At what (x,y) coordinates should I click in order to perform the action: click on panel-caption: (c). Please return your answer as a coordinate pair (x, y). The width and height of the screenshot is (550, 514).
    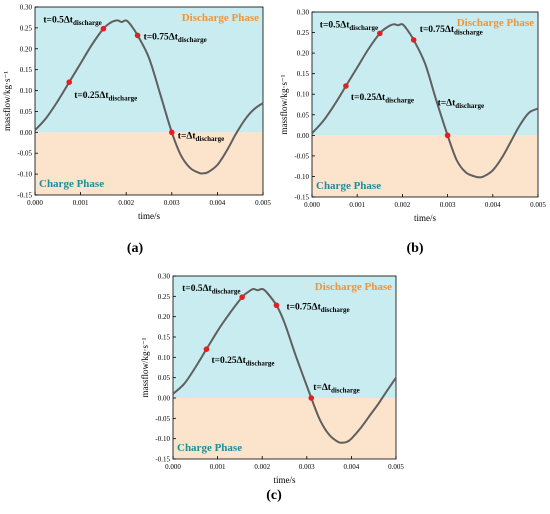
    Looking at the image, I should click on (274, 495).